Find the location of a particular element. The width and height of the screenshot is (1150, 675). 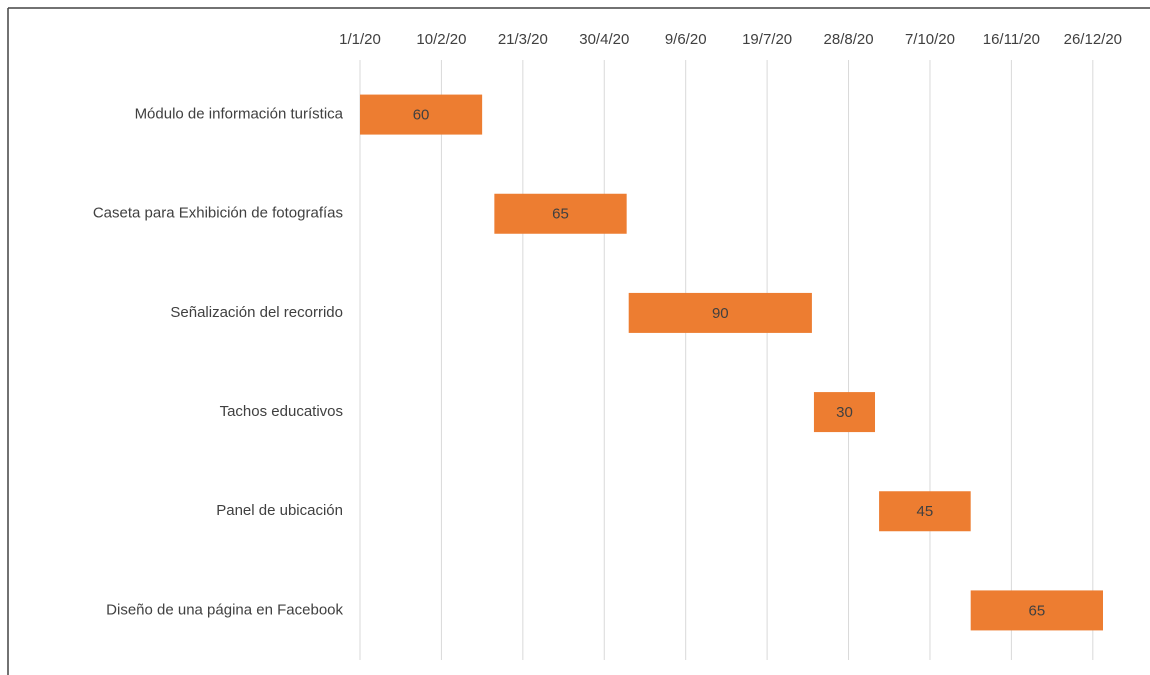

x-tick-label: 1/1/20 is located at coordinates (360, 39).